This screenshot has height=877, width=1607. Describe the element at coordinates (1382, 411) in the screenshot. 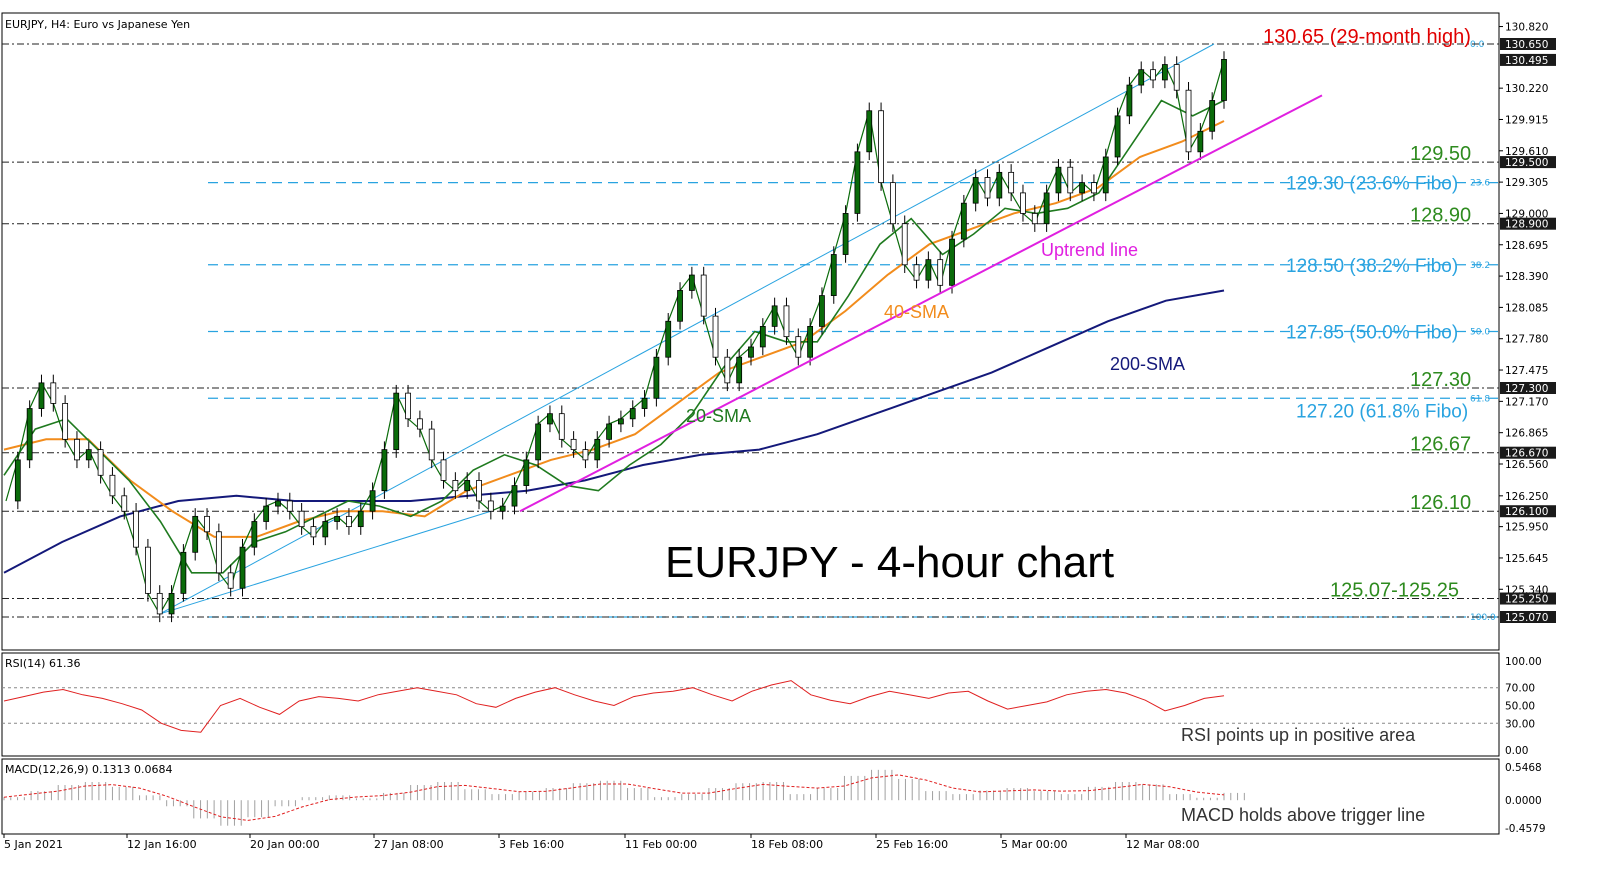

I see `fibo-label: 127.20 (61.8% Fibo)` at that location.